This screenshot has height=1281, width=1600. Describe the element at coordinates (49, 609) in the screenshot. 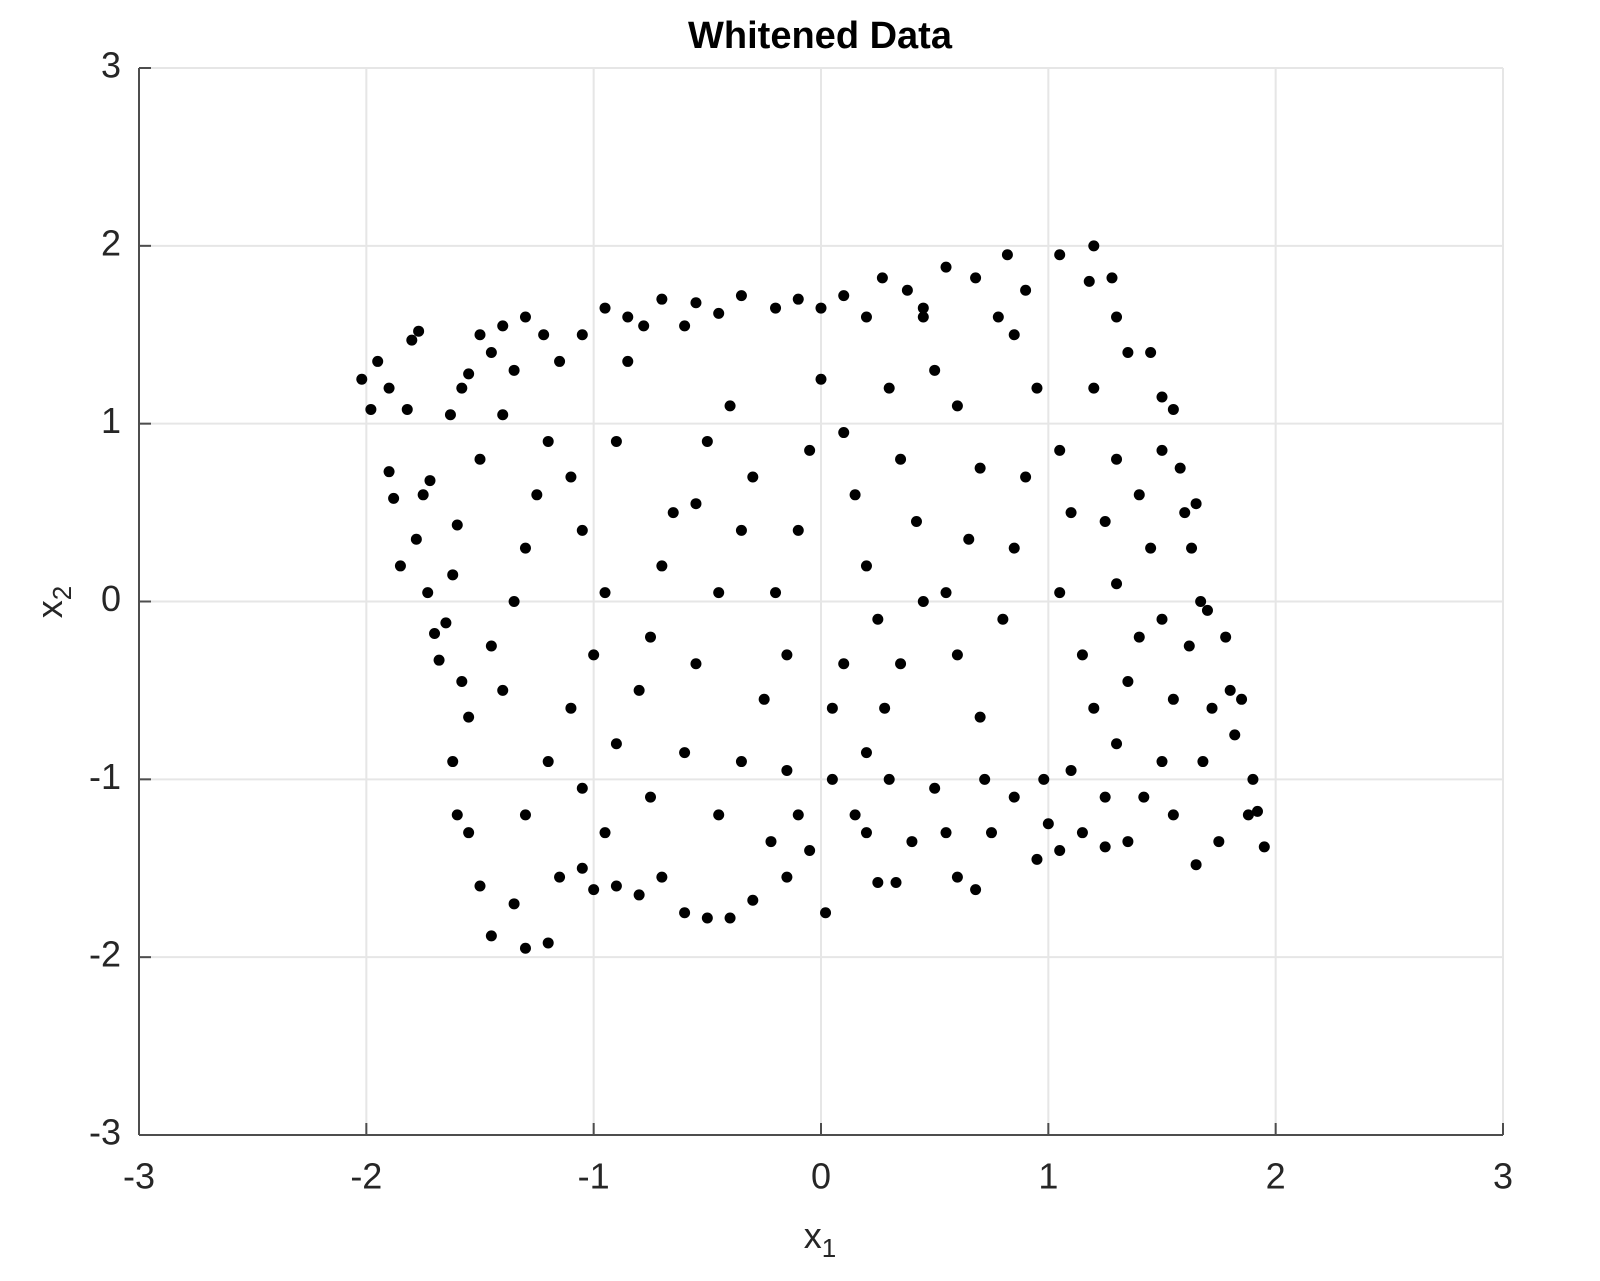

I see `y-label-base: x` at that location.